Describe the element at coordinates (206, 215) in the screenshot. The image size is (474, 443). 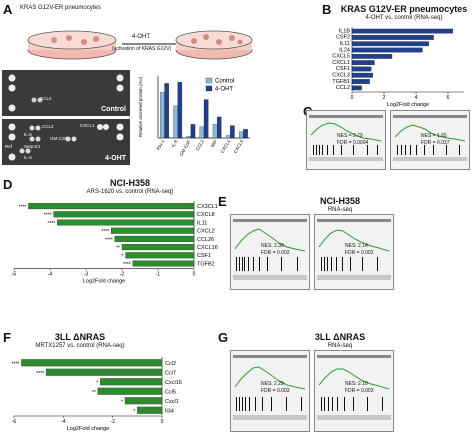
I see `category-label: CXCL8` at that location.